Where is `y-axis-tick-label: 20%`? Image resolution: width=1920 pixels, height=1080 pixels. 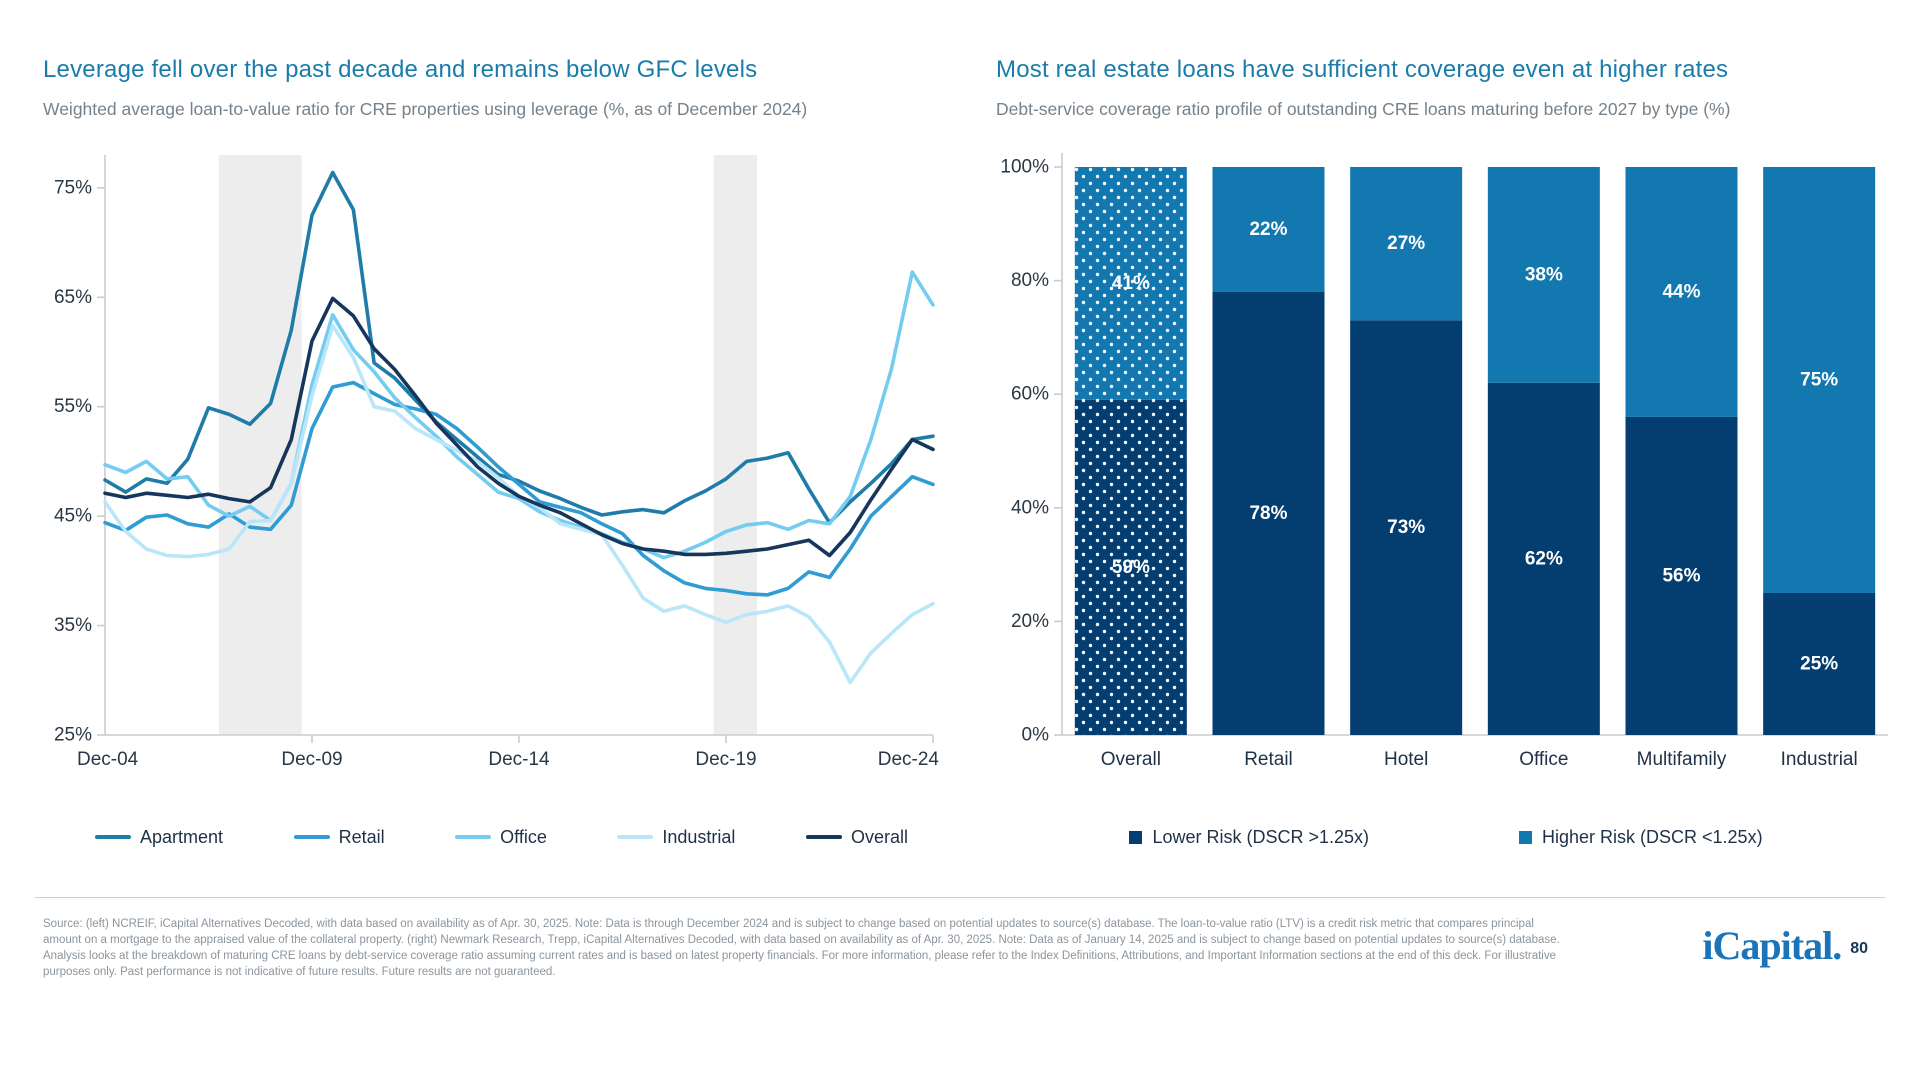 y-axis-tick-label: 20% is located at coordinates (1030, 621).